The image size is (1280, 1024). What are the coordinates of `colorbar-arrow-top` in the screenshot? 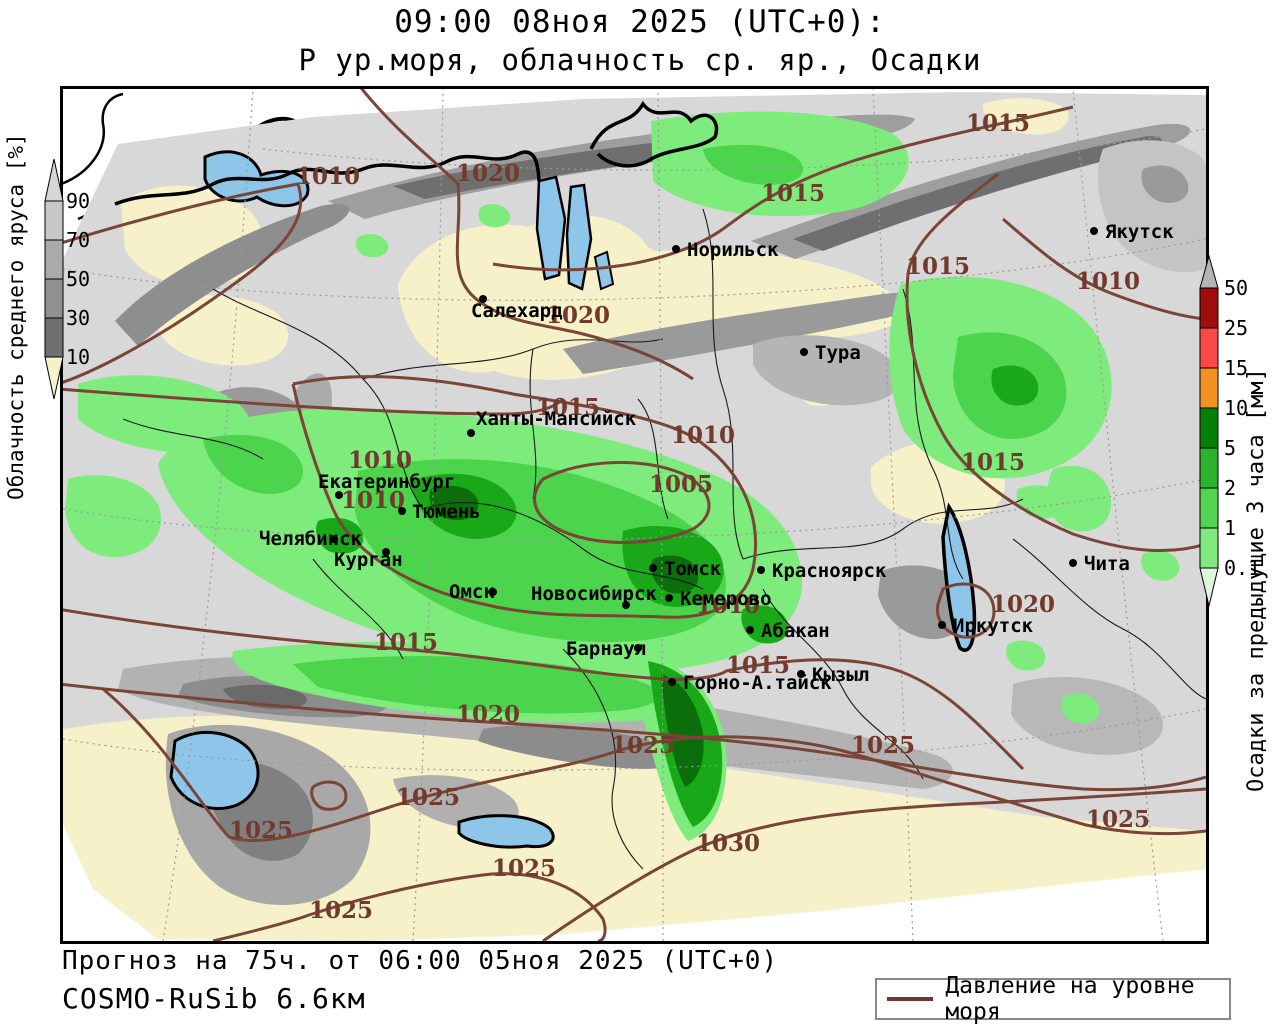 It's located at (54, 180).